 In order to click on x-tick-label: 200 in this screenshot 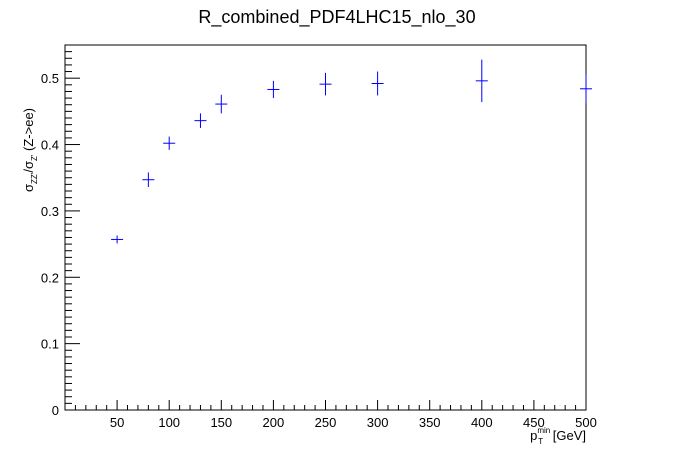, I will do `click(274, 422)`.